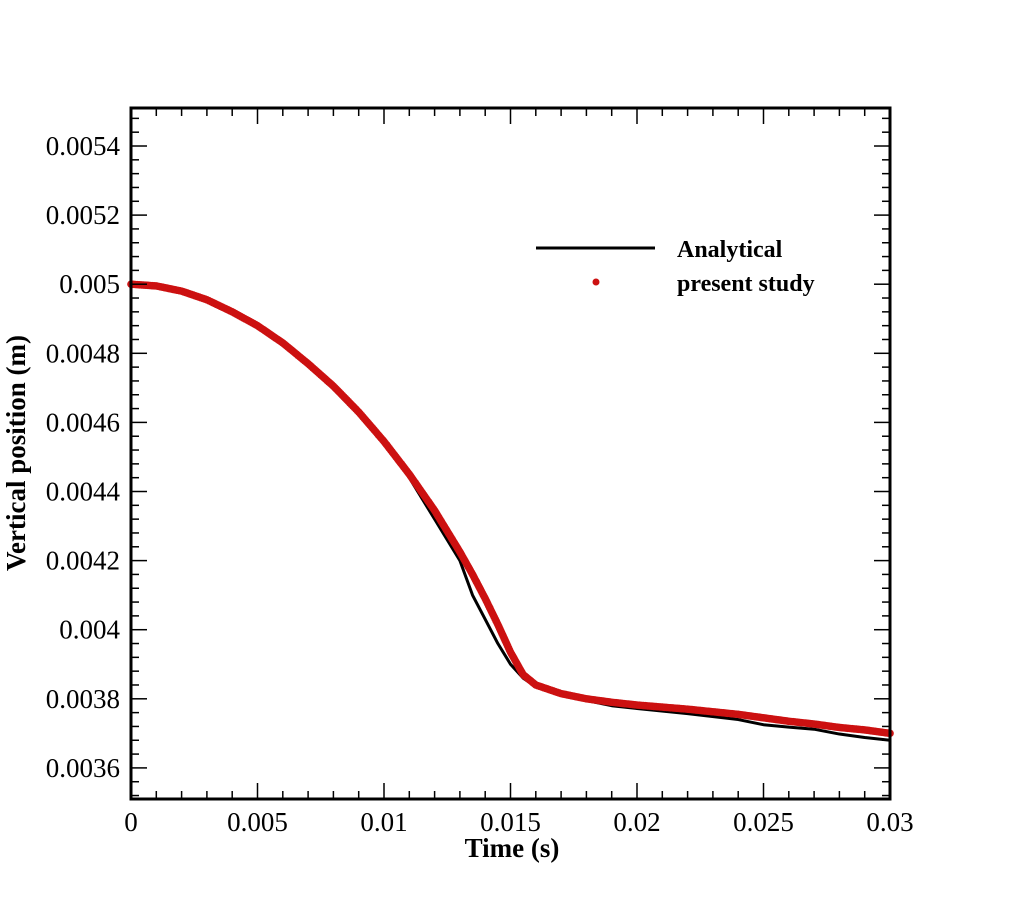 This screenshot has width=1012, height=900. What do you see at coordinates (83, 768) in the screenshot?
I see `y-tick-label: 0.0036` at bounding box center [83, 768].